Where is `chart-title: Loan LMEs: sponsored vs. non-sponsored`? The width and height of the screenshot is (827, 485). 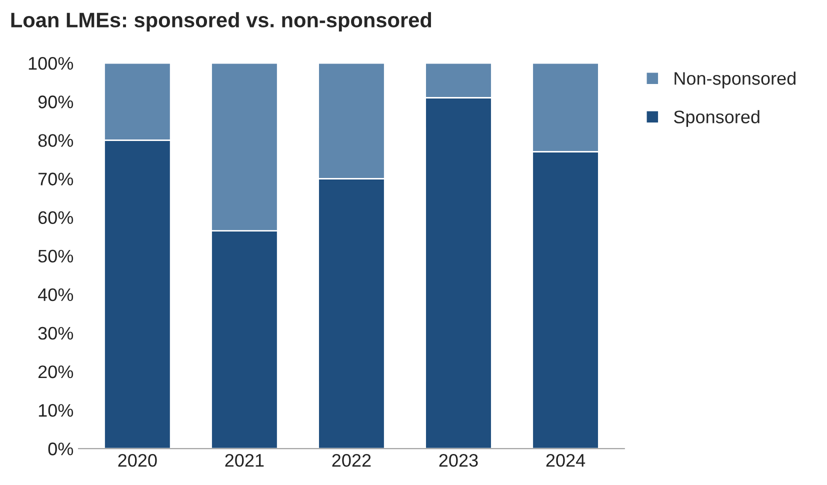 chart-title: Loan LMEs: sponsored vs. non-sponsored is located at coordinates (221, 22).